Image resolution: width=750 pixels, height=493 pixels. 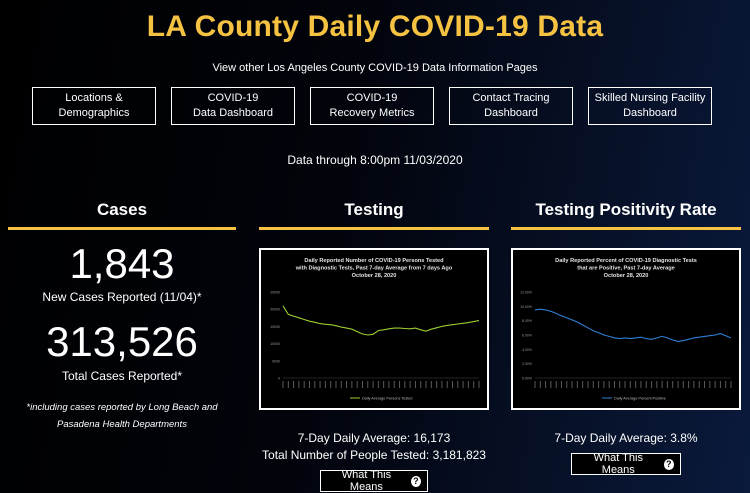 I want to click on nav-recovery-metrics-button: COVID-19 Recovery Metrics, so click(x=372, y=106).